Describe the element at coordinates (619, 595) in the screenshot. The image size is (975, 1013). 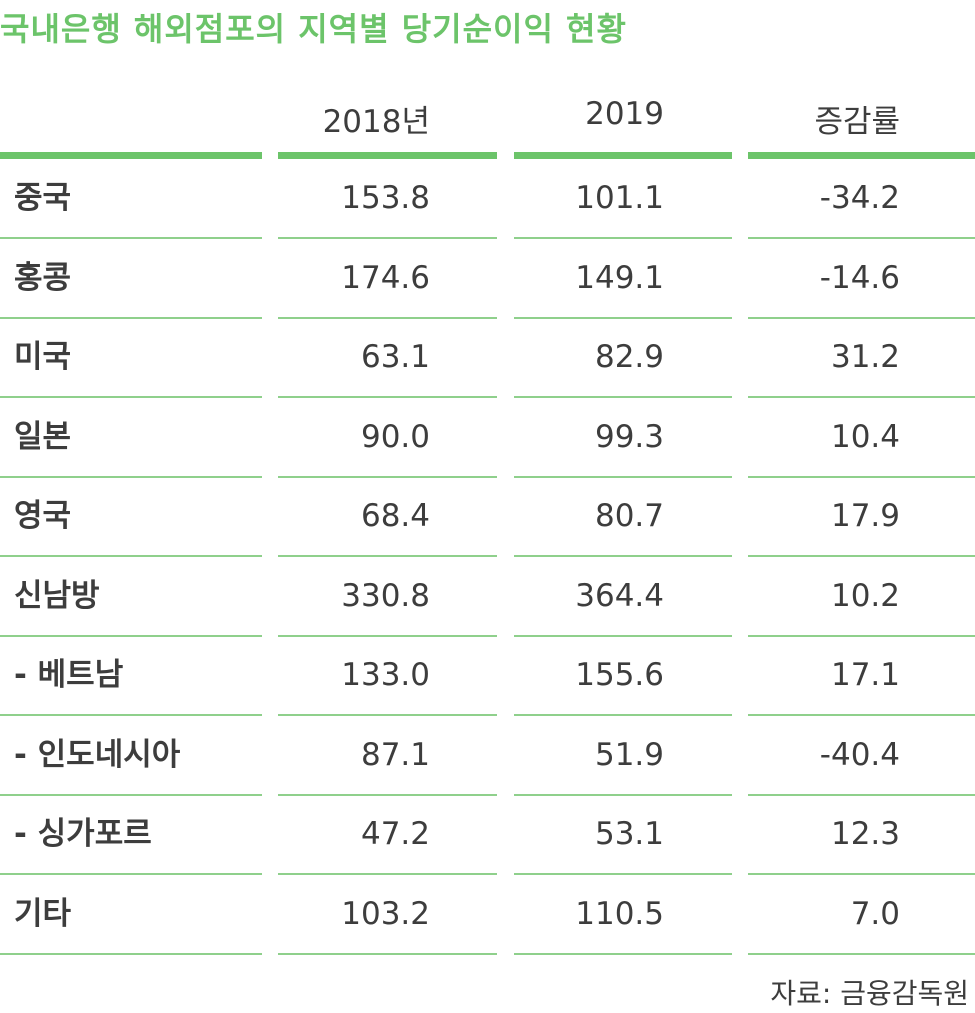
I see `table-cell: 364.4` at that location.